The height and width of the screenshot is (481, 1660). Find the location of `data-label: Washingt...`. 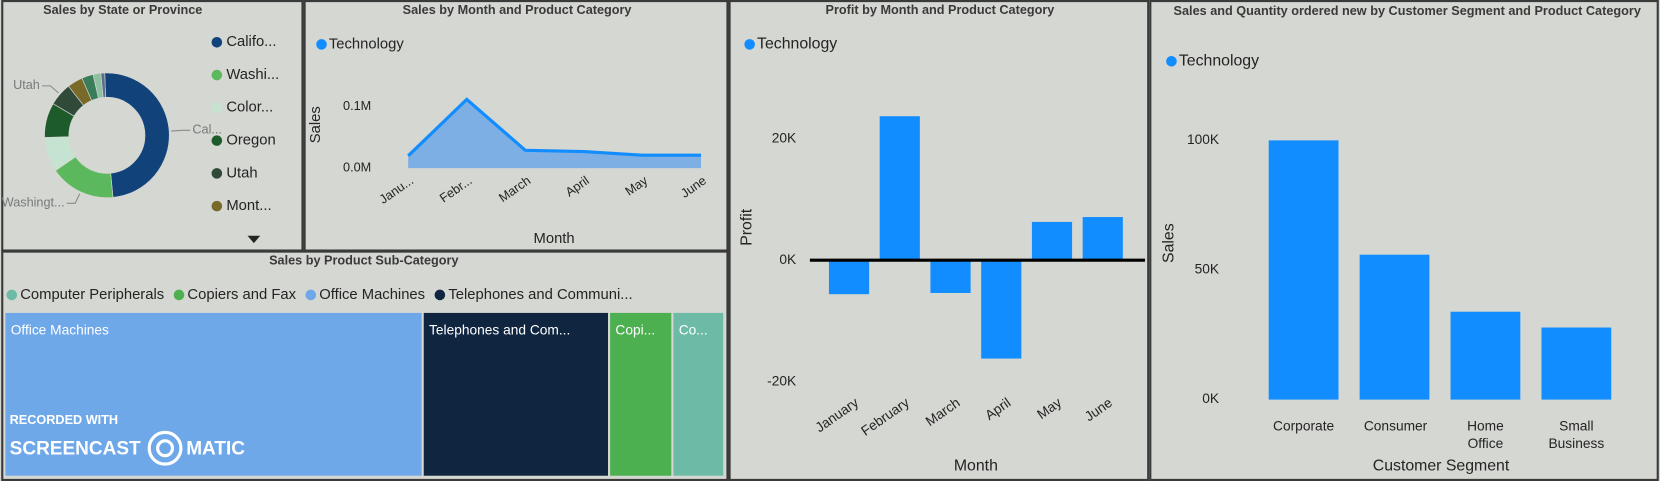

data-label: Washingt... is located at coordinates (33, 203).